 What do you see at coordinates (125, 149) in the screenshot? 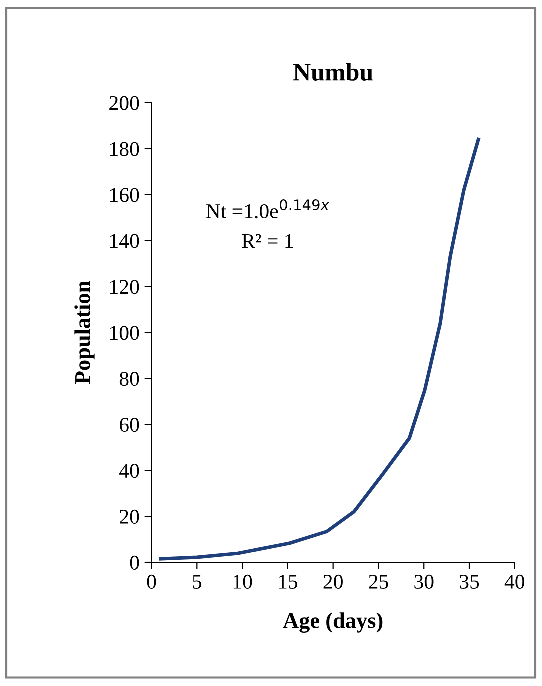
I see `y-tick-label: 180` at bounding box center [125, 149].